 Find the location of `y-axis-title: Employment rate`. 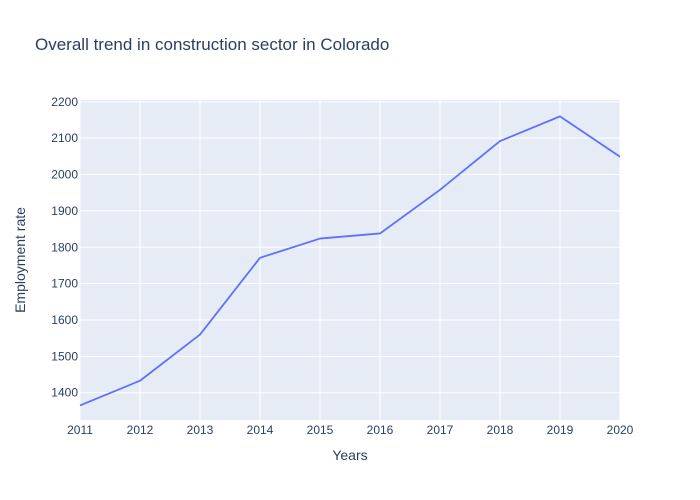

y-axis-title: Employment rate is located at coordinates (20, 260).